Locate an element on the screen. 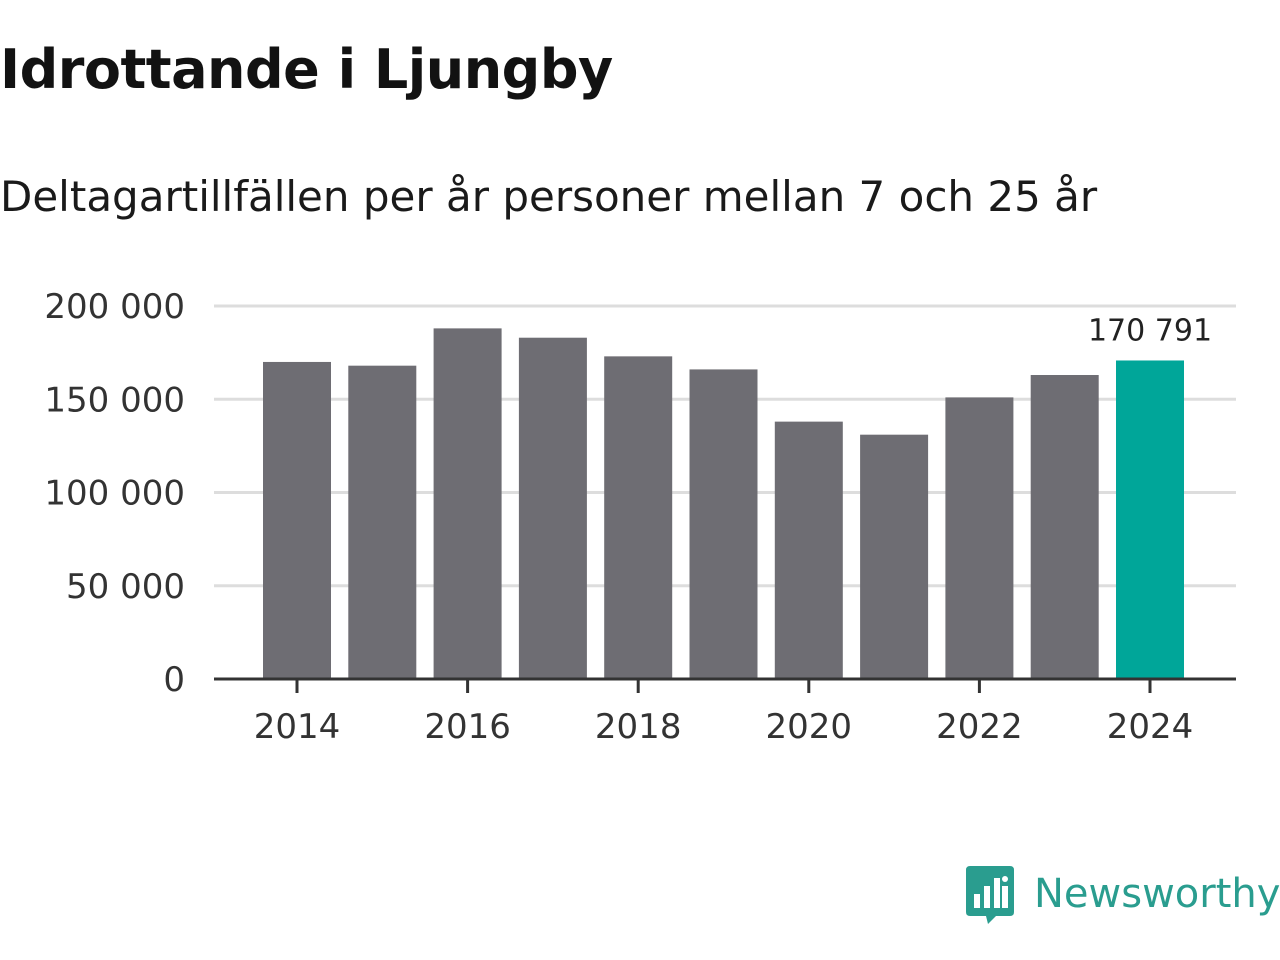 This screenshot has width=1280, height=960. axes is located at coordinates (725, 685).